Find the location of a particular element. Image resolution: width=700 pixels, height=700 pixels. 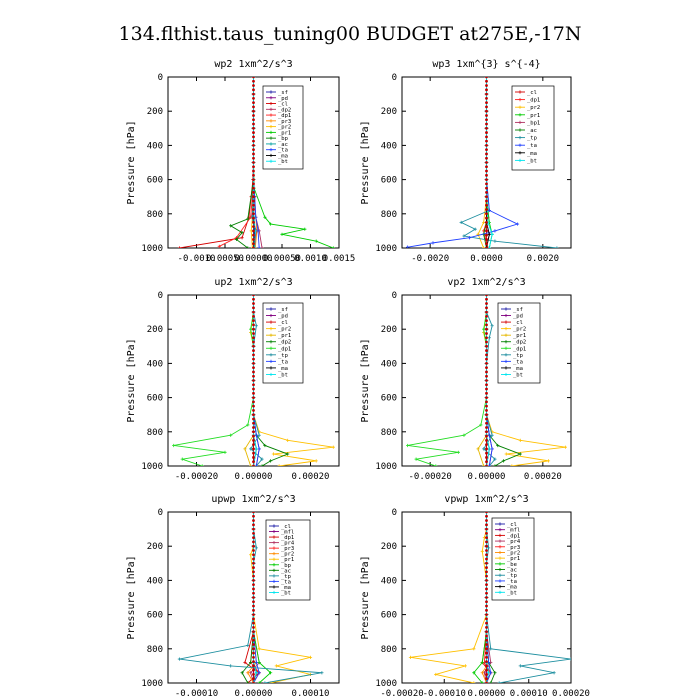

legend-label: _dp1 is located at coordinates (519, 349).